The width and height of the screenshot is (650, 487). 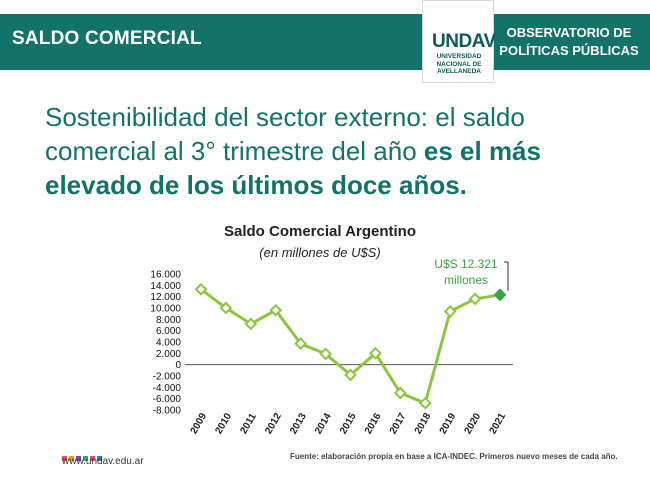 What do you see at coordinates (569, 42) in the screenshot?
I see `observatory-title: OBSERVATORIO DE POLÍTICAS PÚBLICAS` at bounding box center [569, 42].